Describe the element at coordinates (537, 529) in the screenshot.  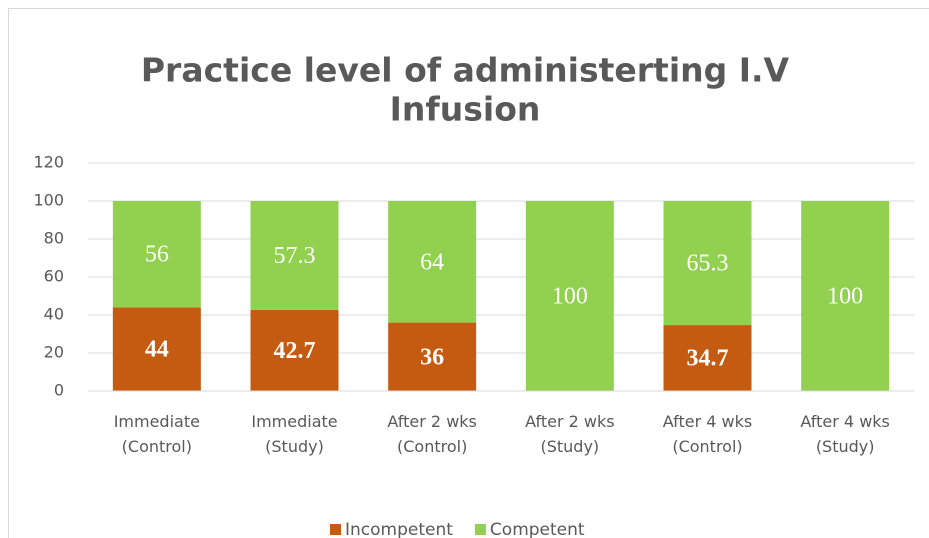
I see `legend-label: Competent` at that location.